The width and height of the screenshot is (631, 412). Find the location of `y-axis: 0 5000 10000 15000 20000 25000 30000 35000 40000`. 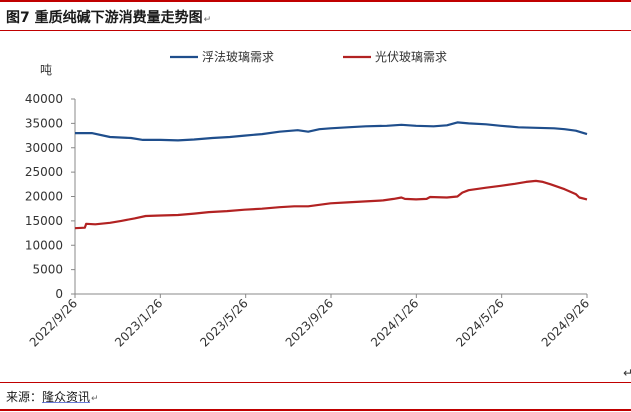

y-axis: 0 5000 10000 15000 20000 25000 30000 35000 40000 is located at coordinates (50, 196).